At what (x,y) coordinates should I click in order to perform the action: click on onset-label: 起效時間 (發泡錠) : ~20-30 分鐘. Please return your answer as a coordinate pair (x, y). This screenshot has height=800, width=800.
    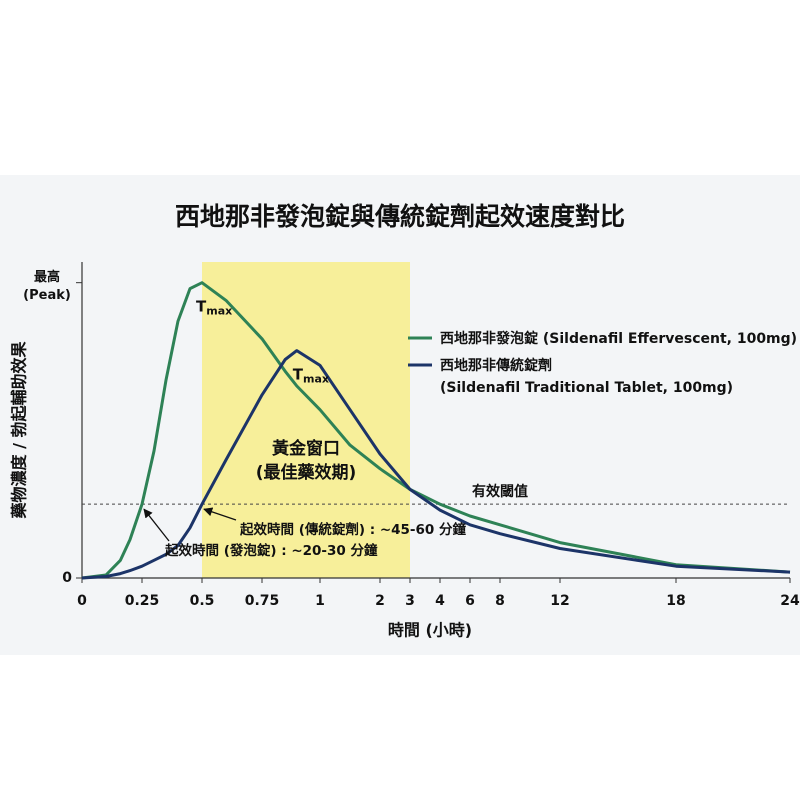
    Looking at the image, I should click on (271, 550).